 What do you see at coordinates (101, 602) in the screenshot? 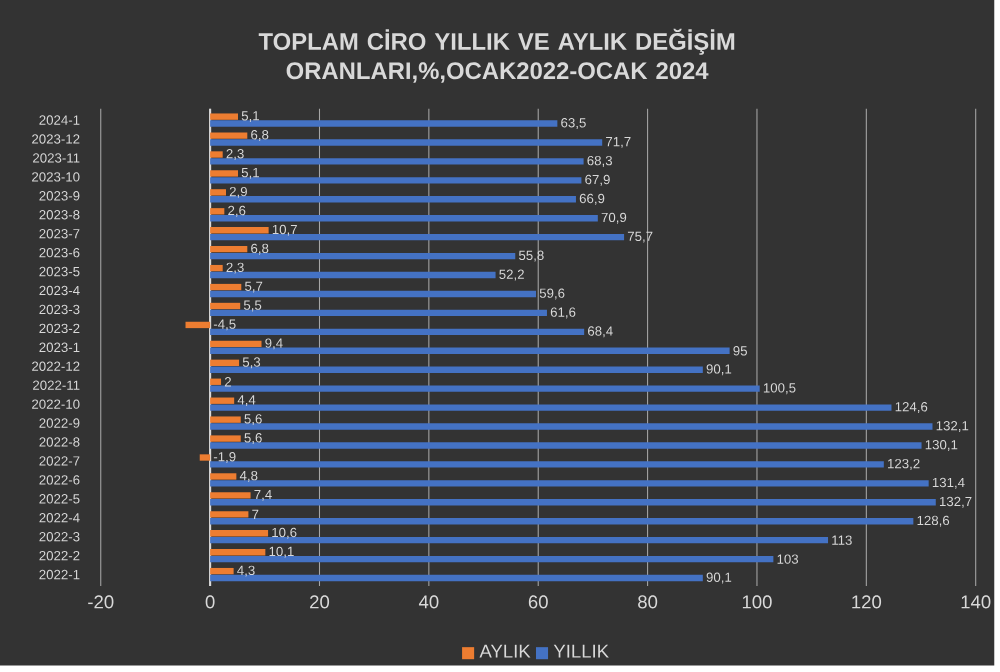
I see `x-tick-label: -20` at bounding box center [101, 602].